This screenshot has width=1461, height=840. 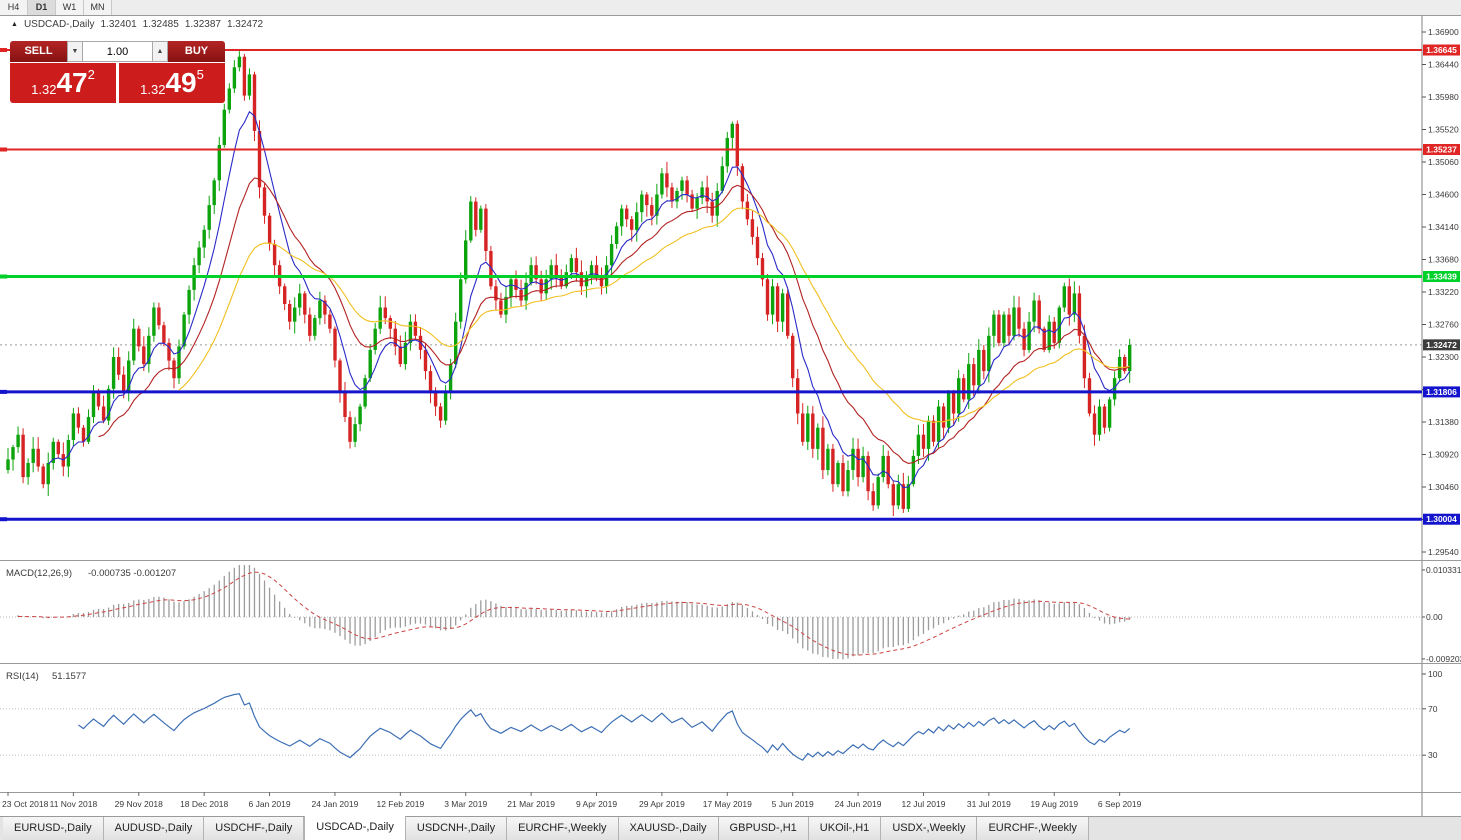 I want to click on svg-text: 1.35237, so click(x=1441, y=149).